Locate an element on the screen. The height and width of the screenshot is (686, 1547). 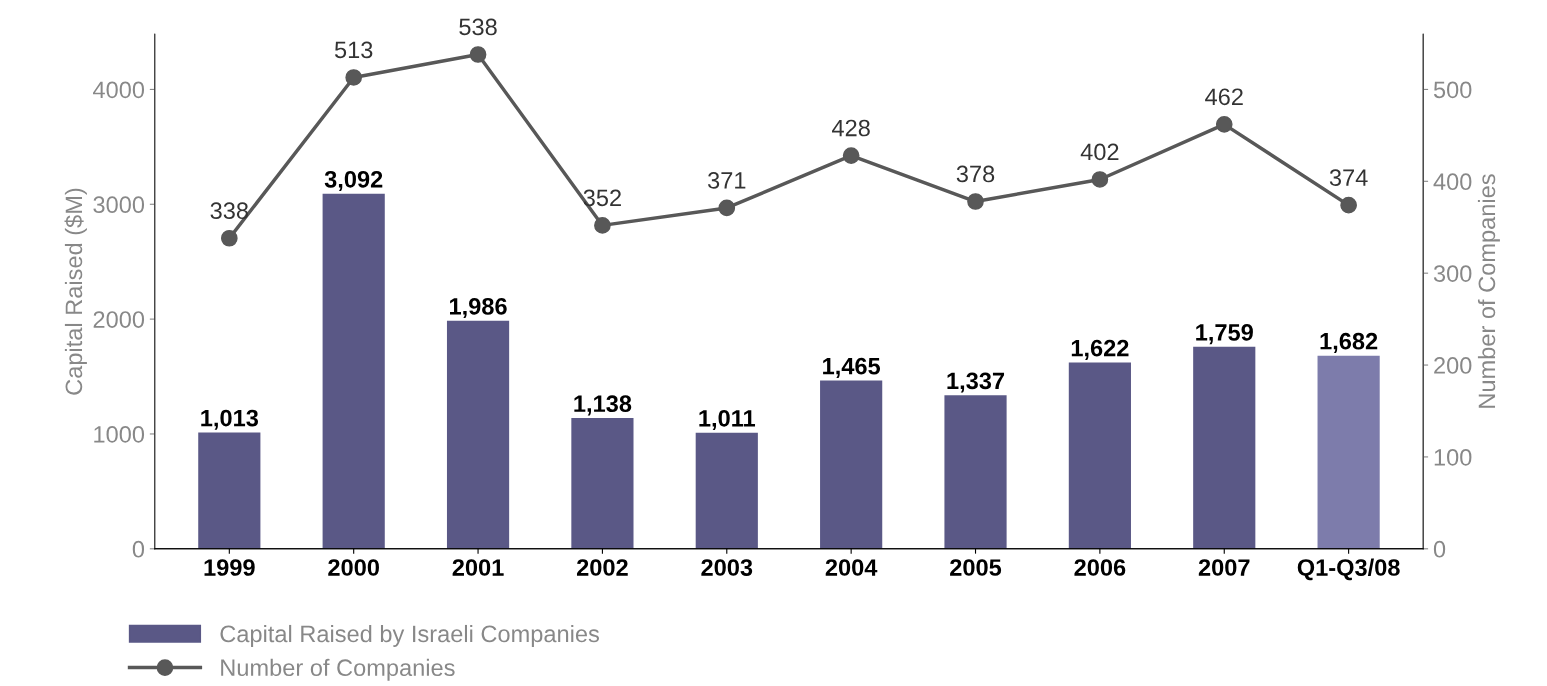
y2-tick-label: 0 is located at coordinates (1439, 549).